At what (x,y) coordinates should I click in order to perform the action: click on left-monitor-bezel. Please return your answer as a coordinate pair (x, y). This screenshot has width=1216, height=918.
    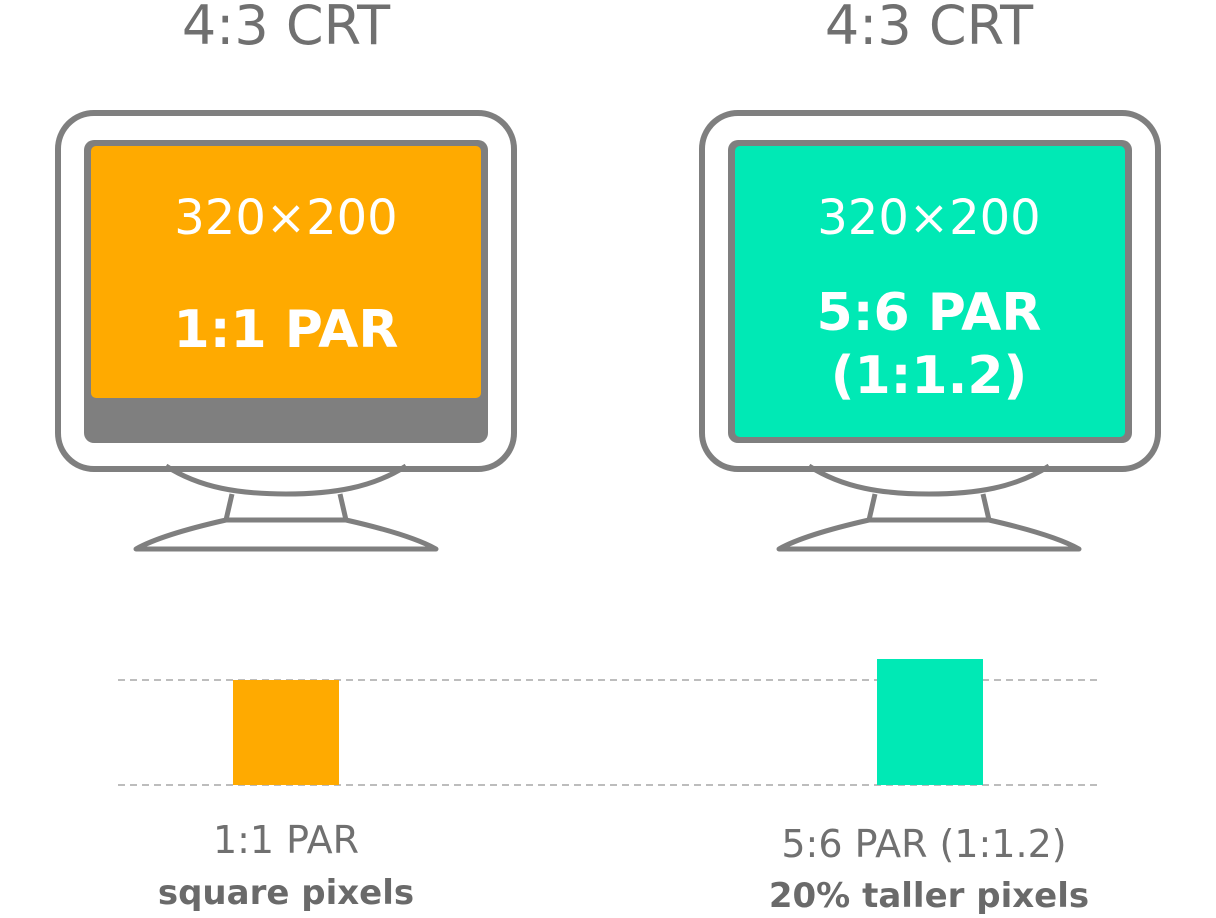
    Looking at the image, I should click on (286, 291).